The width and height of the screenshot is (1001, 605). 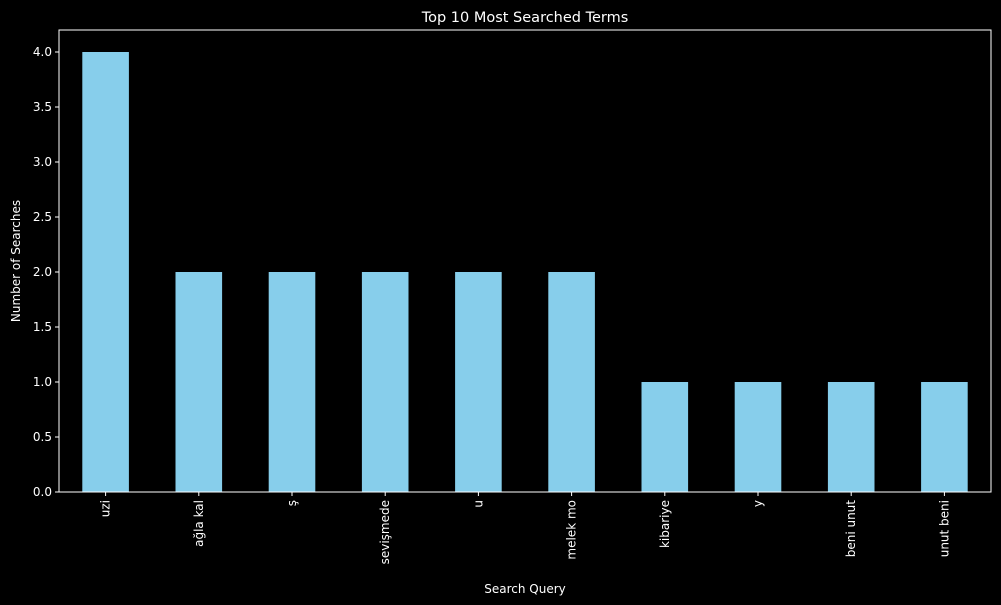 I want to click on y-tick-label: 3.0, so click(x=42, y=162).